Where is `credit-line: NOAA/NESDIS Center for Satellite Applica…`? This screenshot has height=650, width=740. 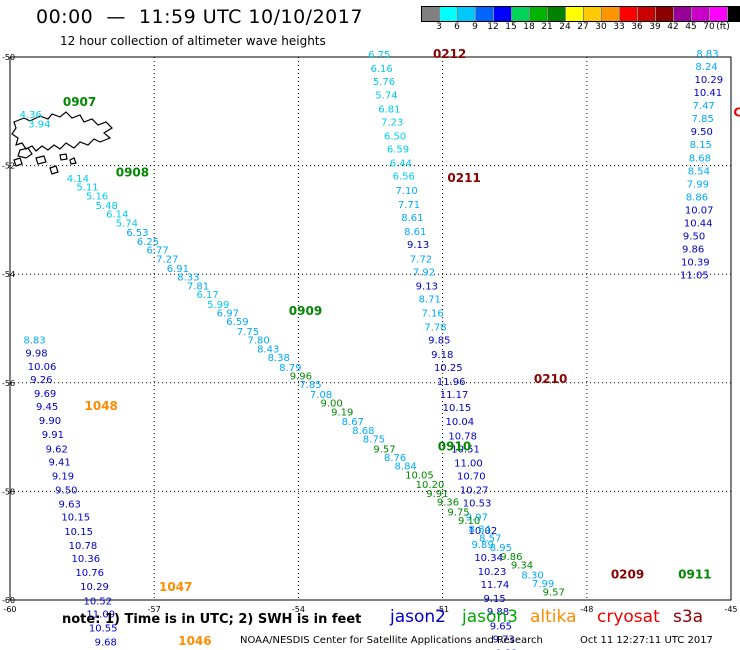
credit-line: NOAA/NESDIS Center for Satellite Applica… is located at coordinates (391, 640).